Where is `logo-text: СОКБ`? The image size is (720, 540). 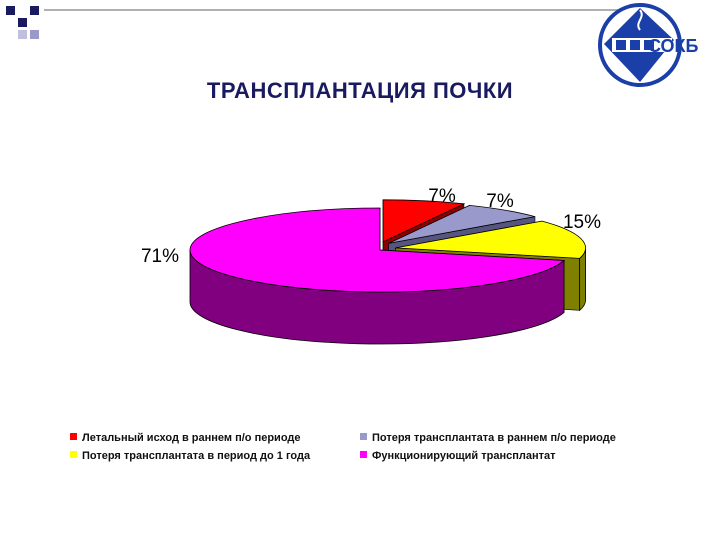 logo-text: СОКБ is located at coordinates (673, 46).